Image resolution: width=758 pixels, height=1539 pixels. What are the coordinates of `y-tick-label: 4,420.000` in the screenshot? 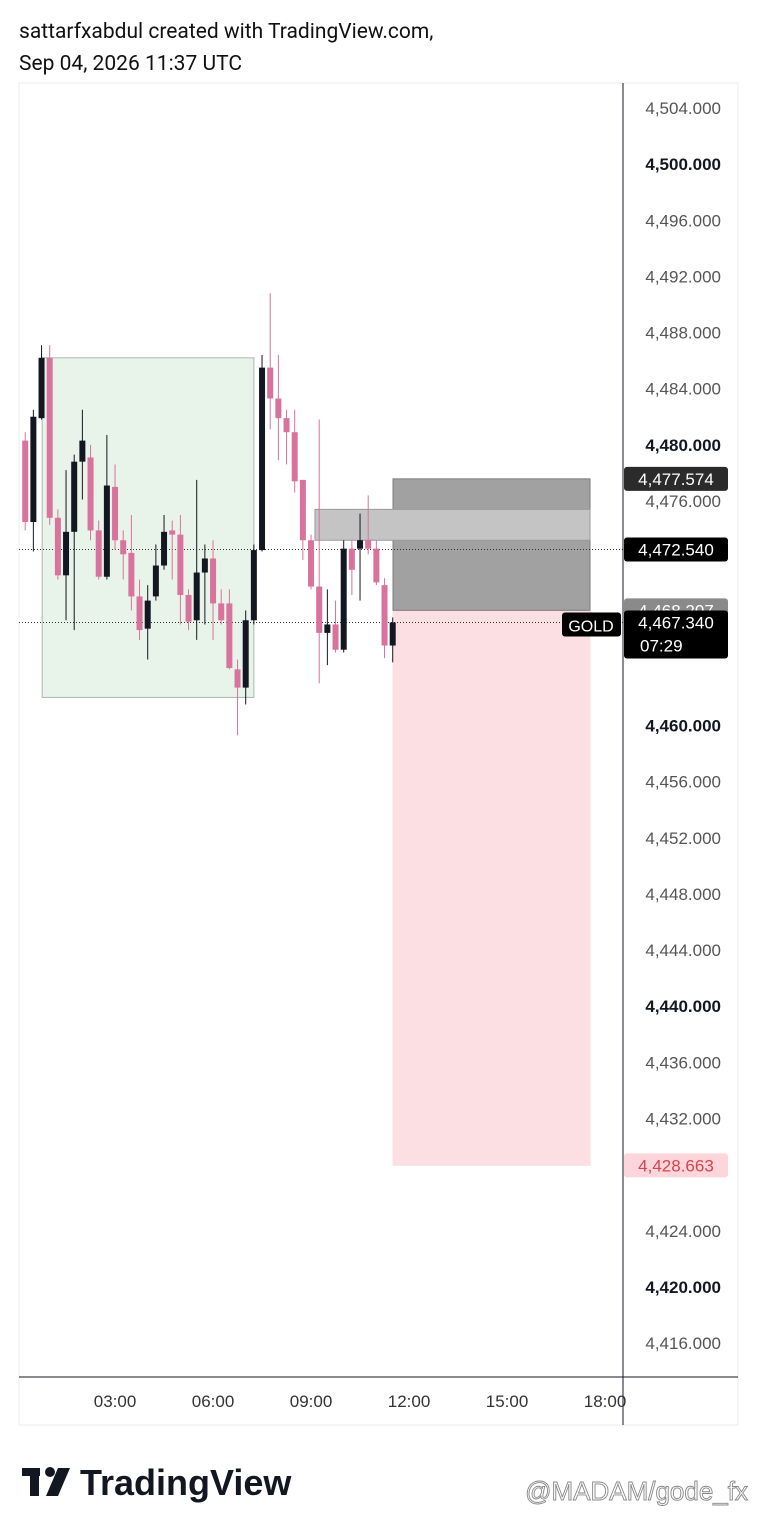 It's located at (683, 1287).